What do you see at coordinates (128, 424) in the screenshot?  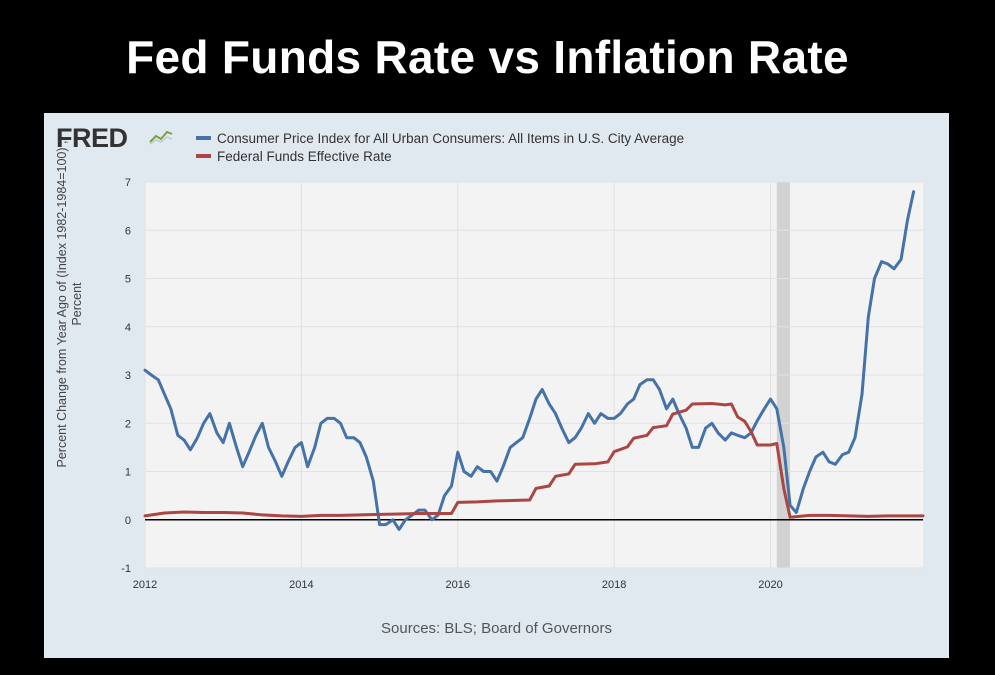 I see `y-tick-label: 2` at bounding box center [128, 424].